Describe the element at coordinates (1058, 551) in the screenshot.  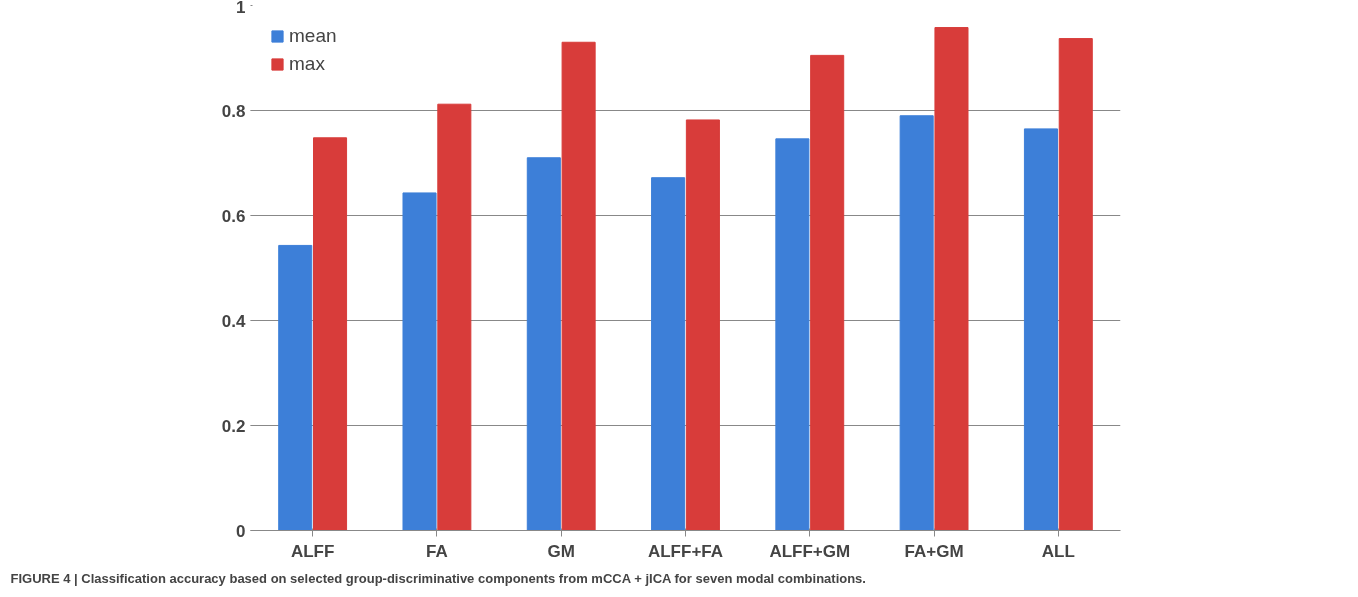
I see `x-tick-label: ALL` at that location.